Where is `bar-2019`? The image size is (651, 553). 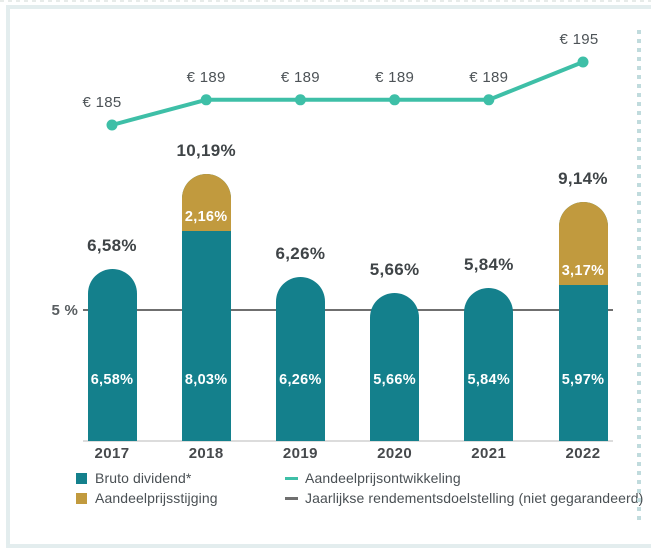 bar-2019 is located at coordinates (300, 358).